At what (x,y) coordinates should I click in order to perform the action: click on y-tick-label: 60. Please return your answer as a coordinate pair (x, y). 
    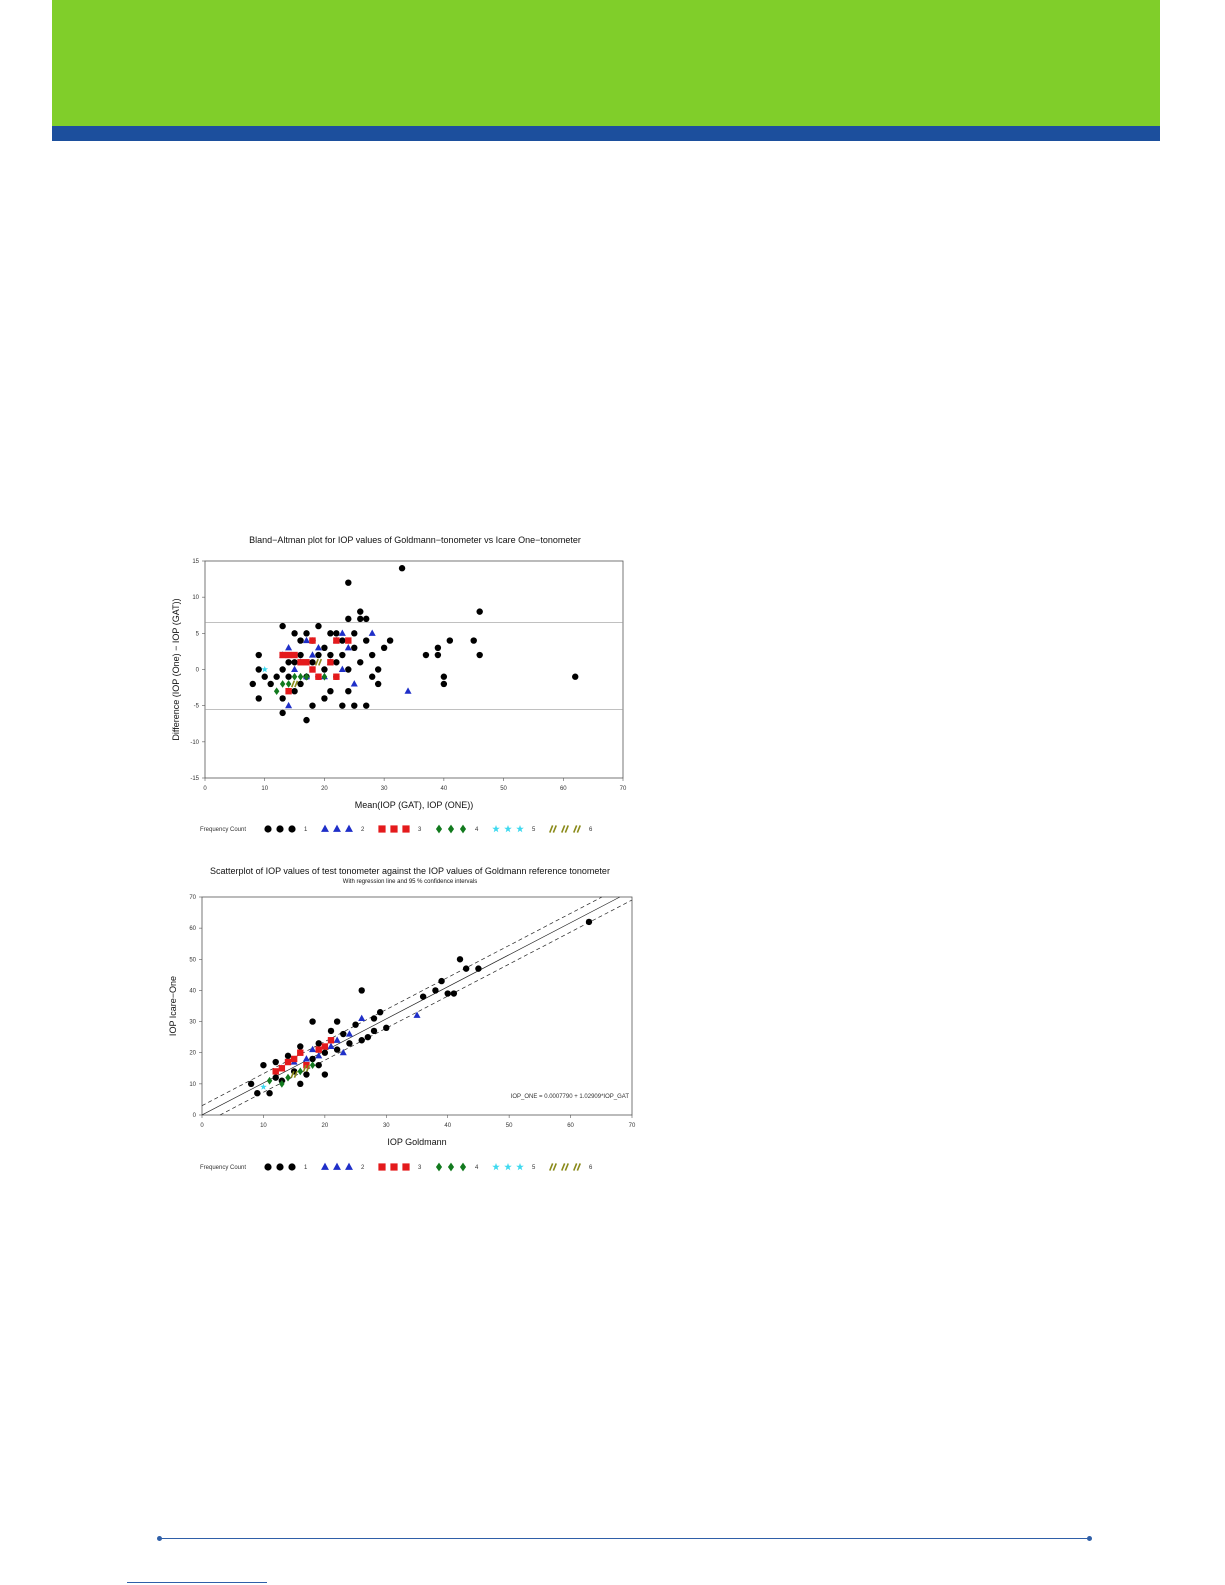
    Looking at the image, I should click on (192, 929).